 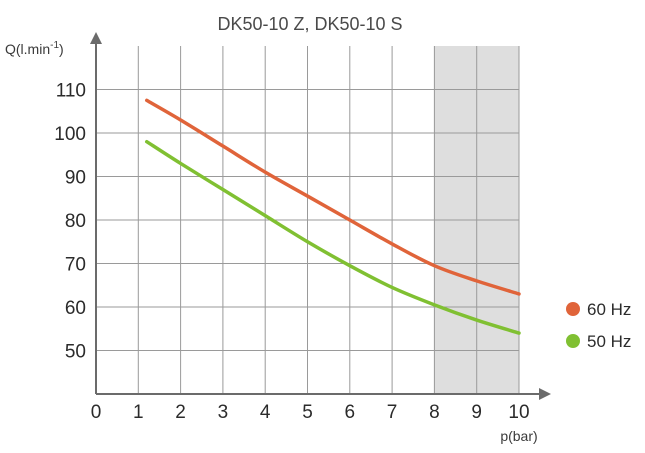 What do you see at coordinates (180, 412) in the screenshot?
I see `x-tick-label: 2` at bounding box center [180, 412].